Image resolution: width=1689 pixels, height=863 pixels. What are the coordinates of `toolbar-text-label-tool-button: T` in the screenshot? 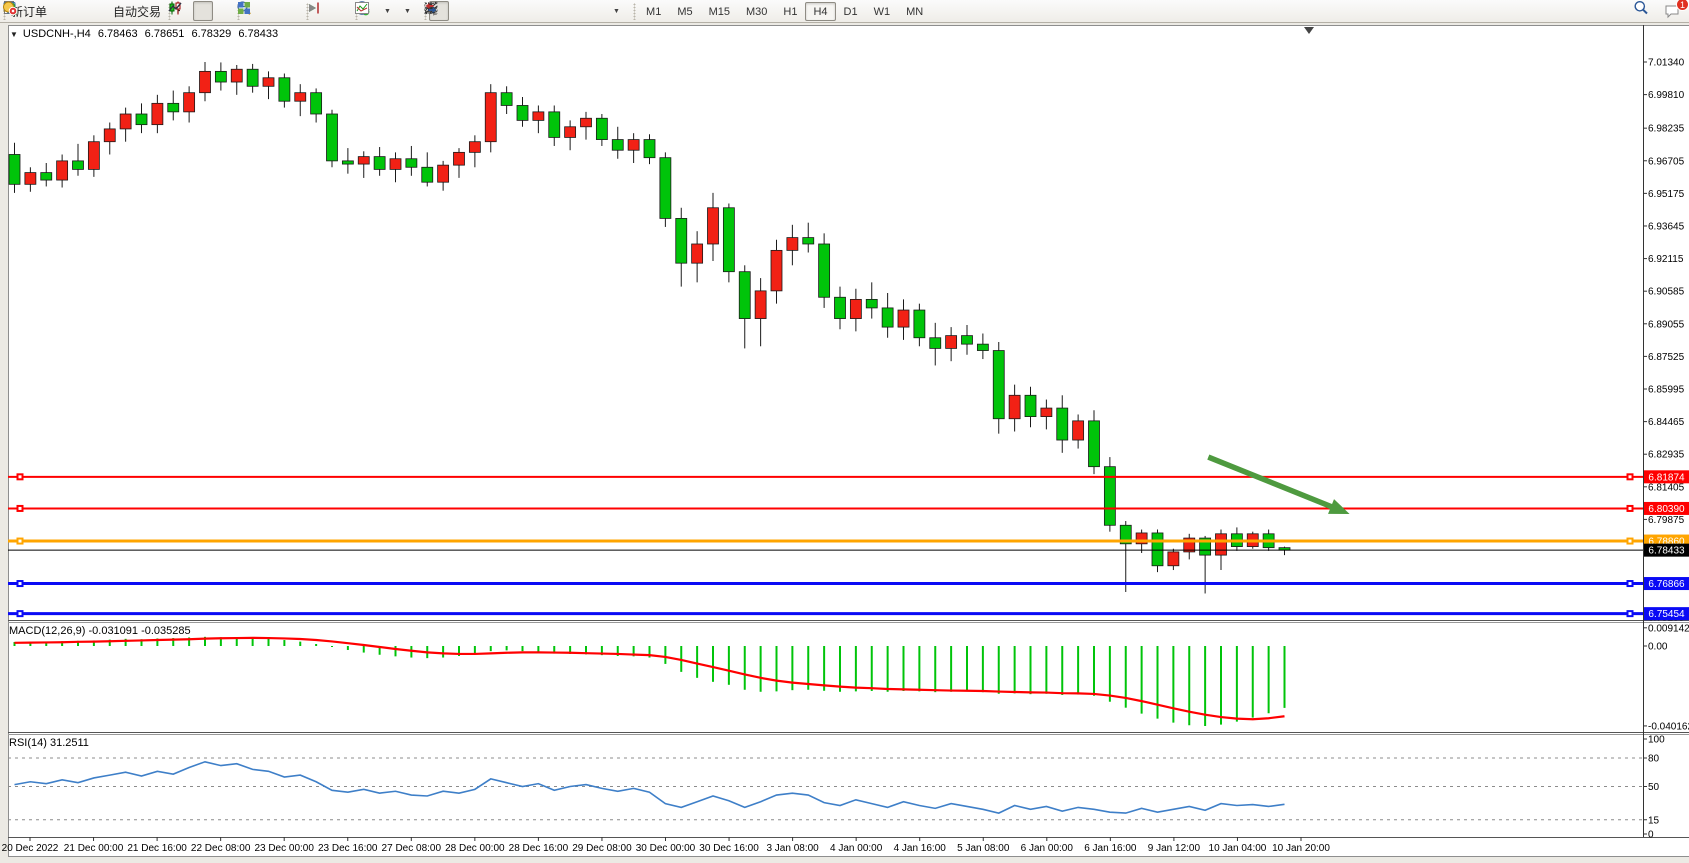 It's located at (516, 11).